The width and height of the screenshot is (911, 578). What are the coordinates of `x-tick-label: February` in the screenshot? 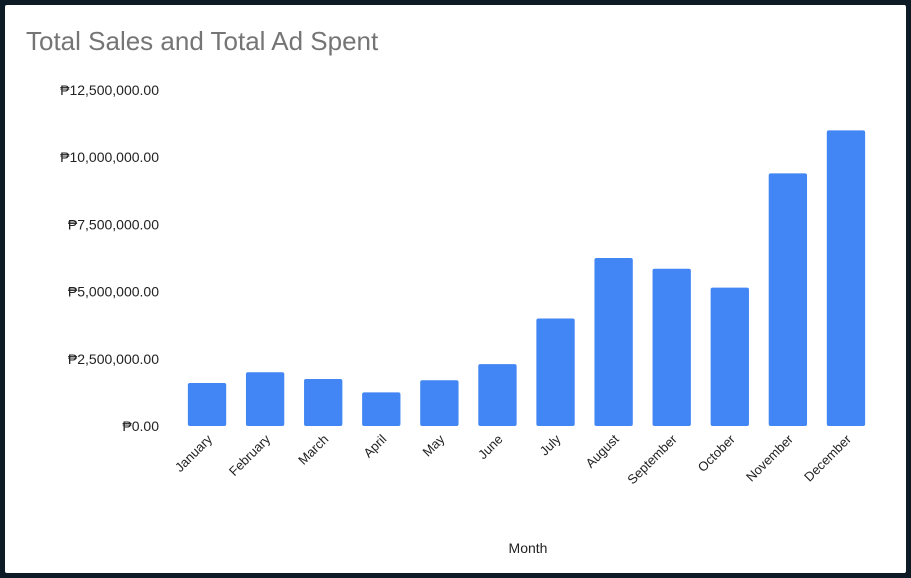 It's located at (250, 455).